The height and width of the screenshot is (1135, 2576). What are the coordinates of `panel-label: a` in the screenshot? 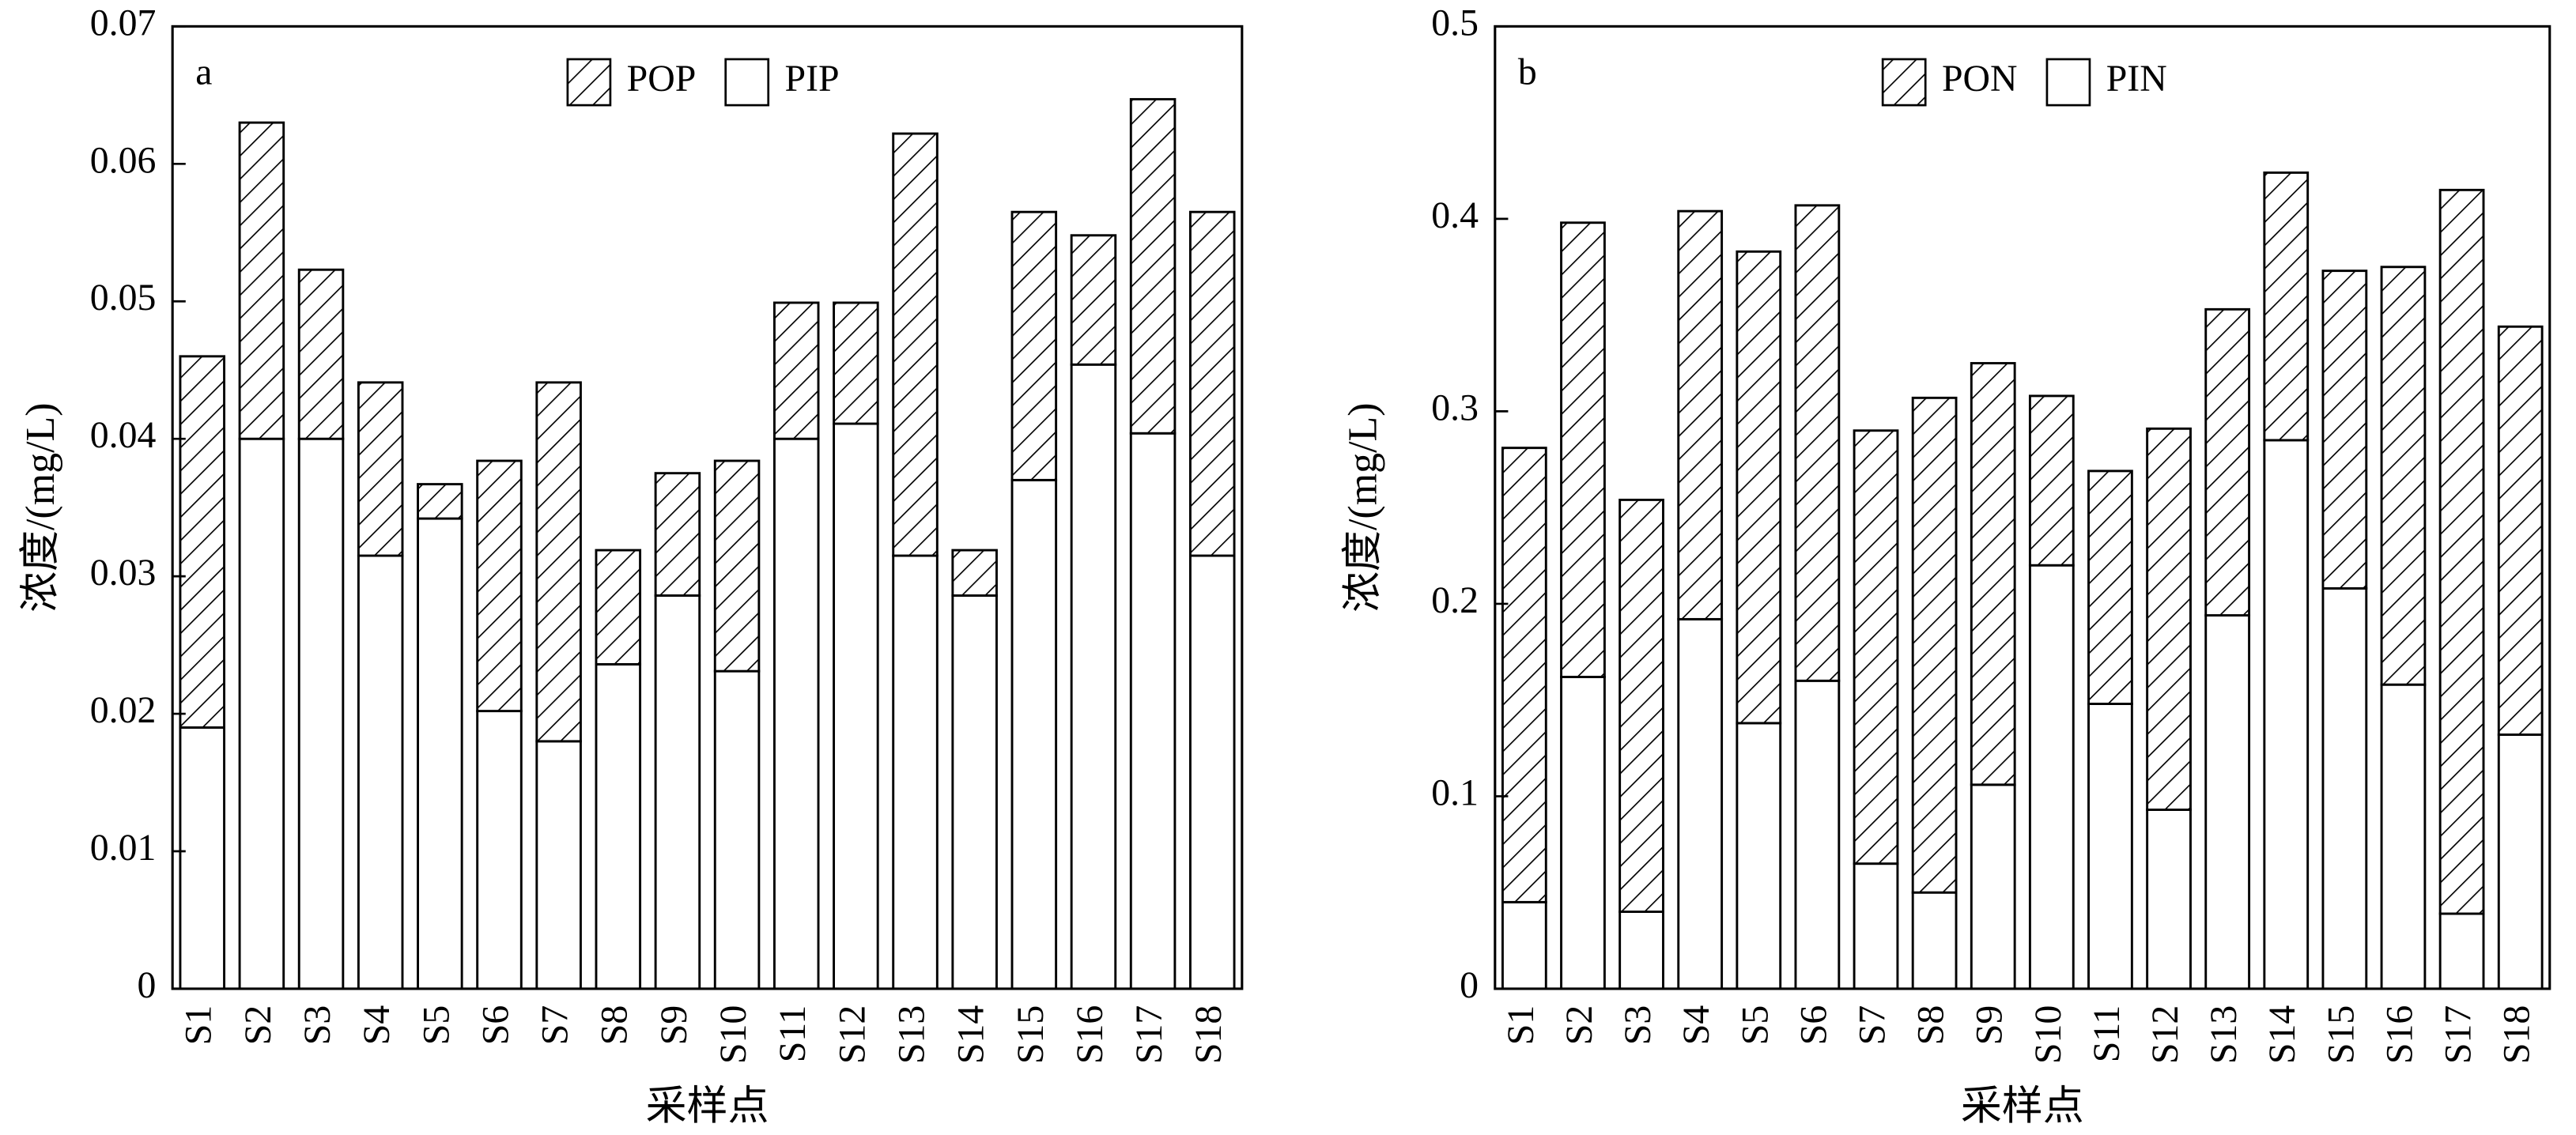 It's located at (203, 72).